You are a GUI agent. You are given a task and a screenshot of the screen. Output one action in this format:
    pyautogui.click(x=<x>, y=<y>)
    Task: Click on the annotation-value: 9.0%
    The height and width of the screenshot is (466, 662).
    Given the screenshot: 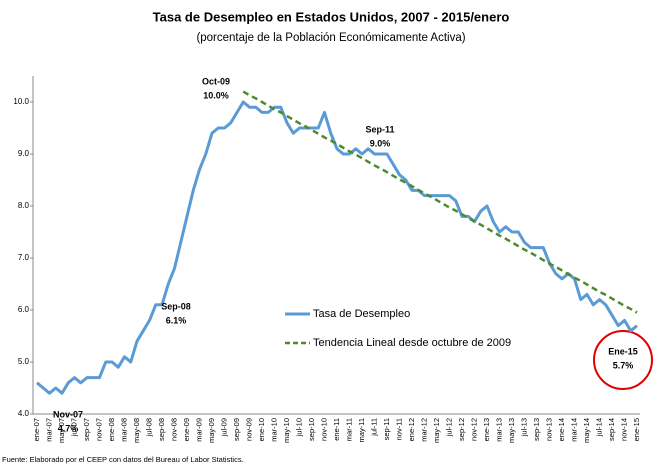 What is the action you would take?
    pyautogui.click(x=380, y=143)
    